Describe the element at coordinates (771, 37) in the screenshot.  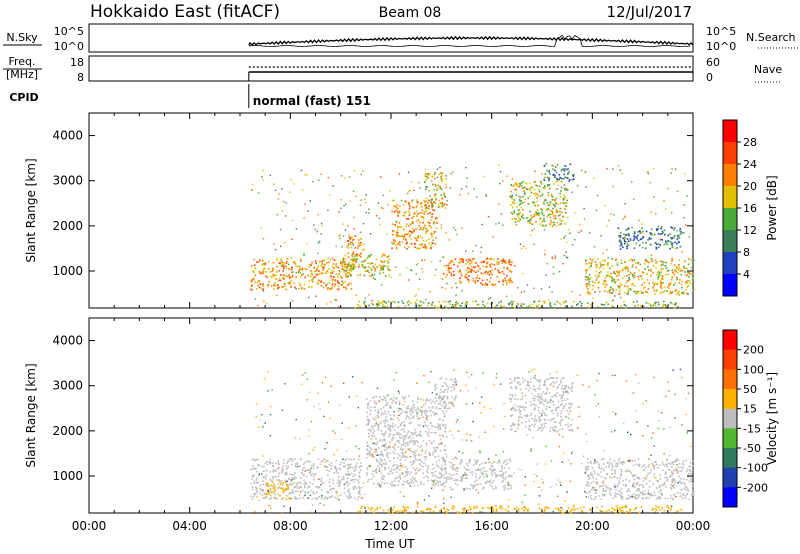
I see `noise-right-label: N.Search` at that location.